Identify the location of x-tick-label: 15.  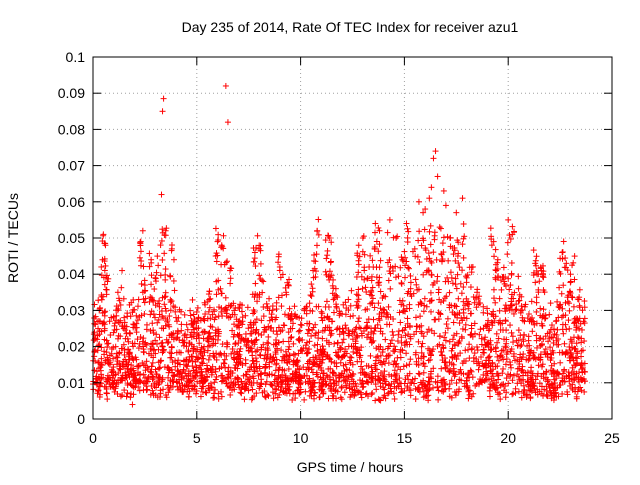
(405, 438).